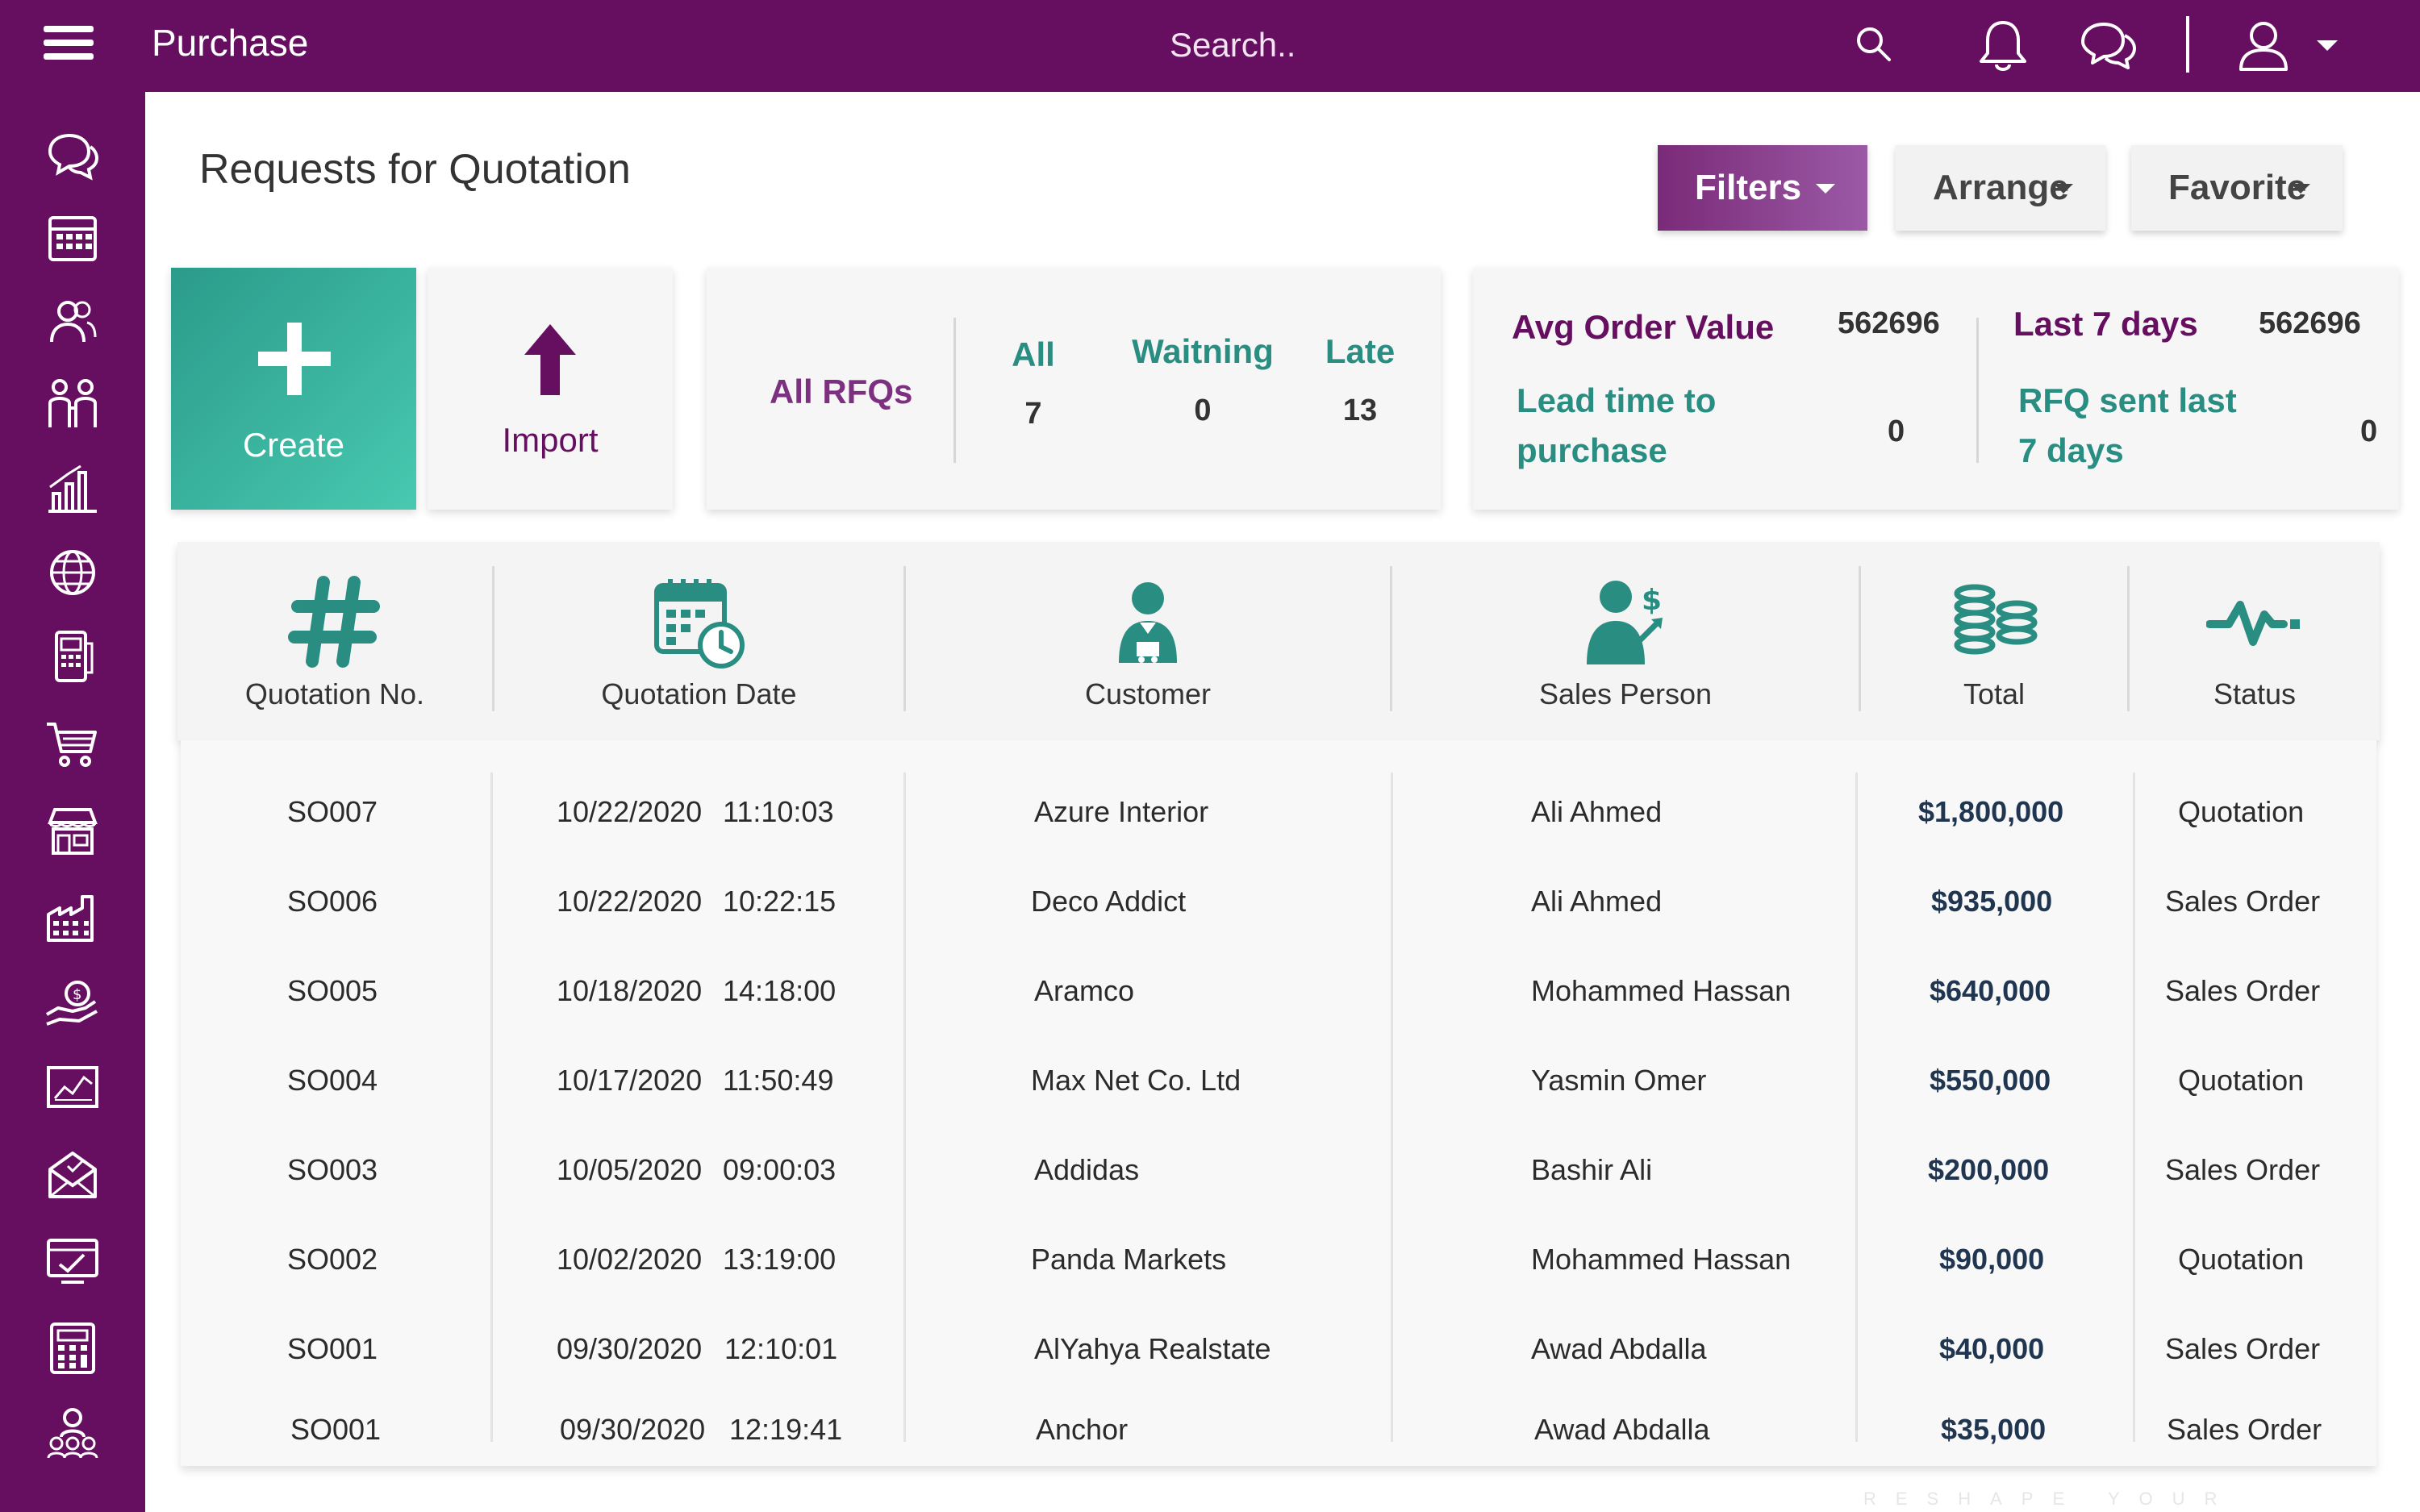 The image size is (2420, 1512). What do you see at coordinates (1360, 380) in the screenshot?
I see `rfq-late-stat: Late 13` at bounding box center [1360, 380].